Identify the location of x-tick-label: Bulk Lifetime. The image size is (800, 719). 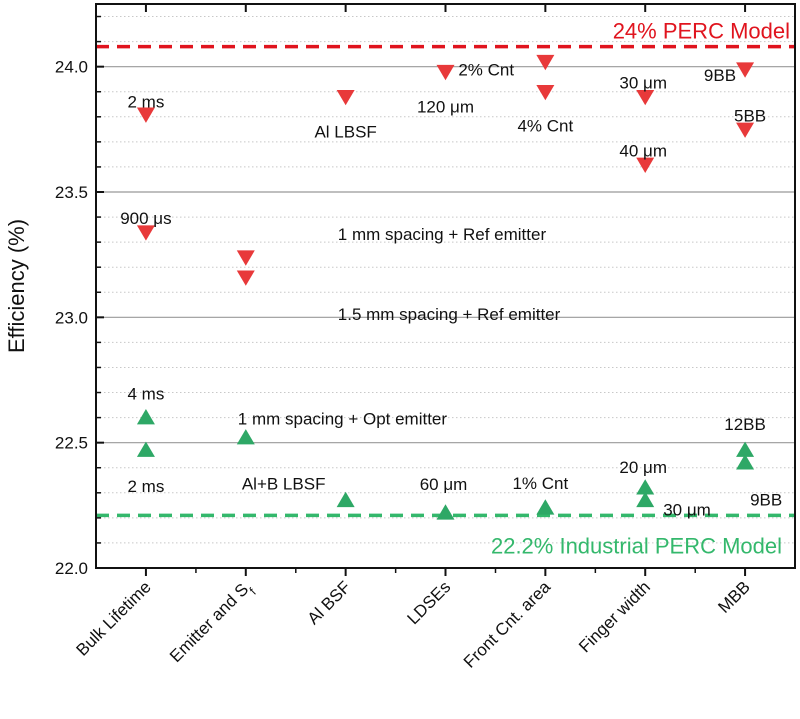
(114, 618).